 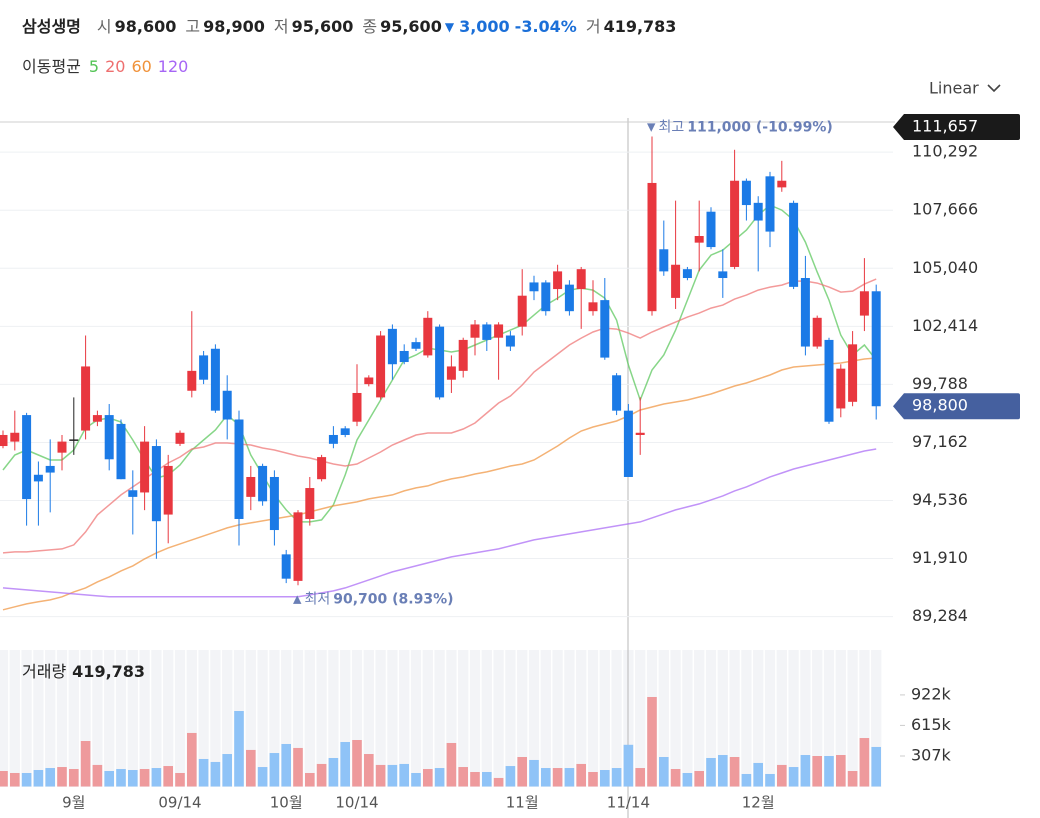 I want to click on field-value: 98,600, so click(x=146, y=26).